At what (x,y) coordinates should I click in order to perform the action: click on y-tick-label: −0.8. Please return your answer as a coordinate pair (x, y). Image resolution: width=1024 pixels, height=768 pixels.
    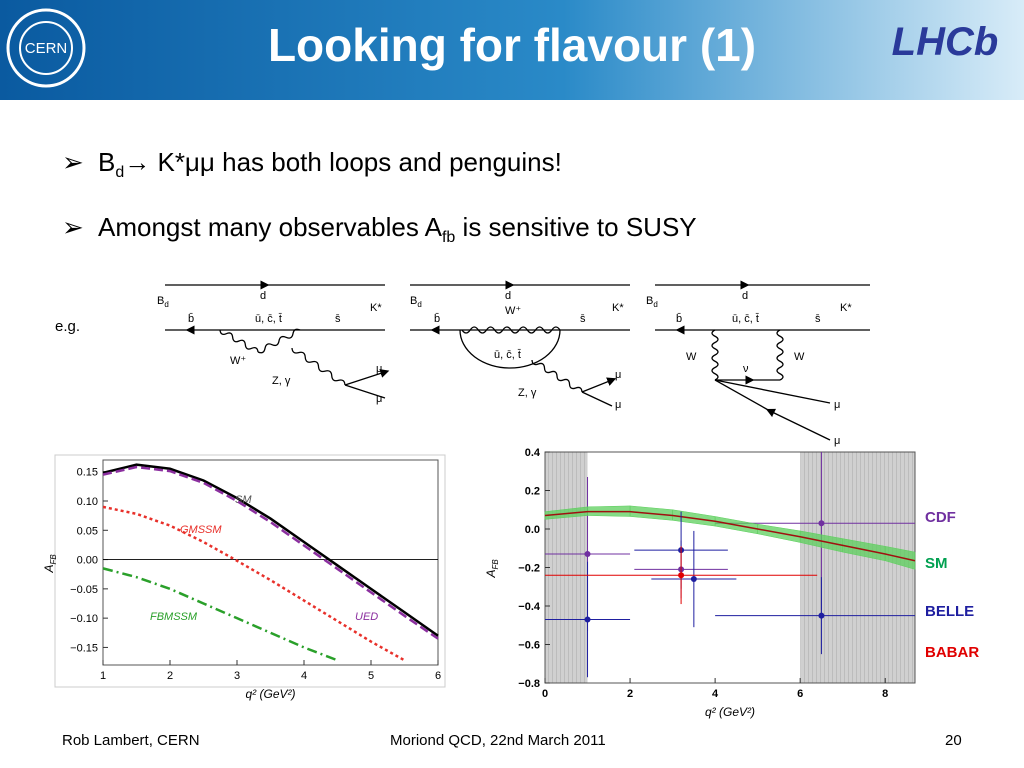
    Looking at the image, I should click on (529, 684).